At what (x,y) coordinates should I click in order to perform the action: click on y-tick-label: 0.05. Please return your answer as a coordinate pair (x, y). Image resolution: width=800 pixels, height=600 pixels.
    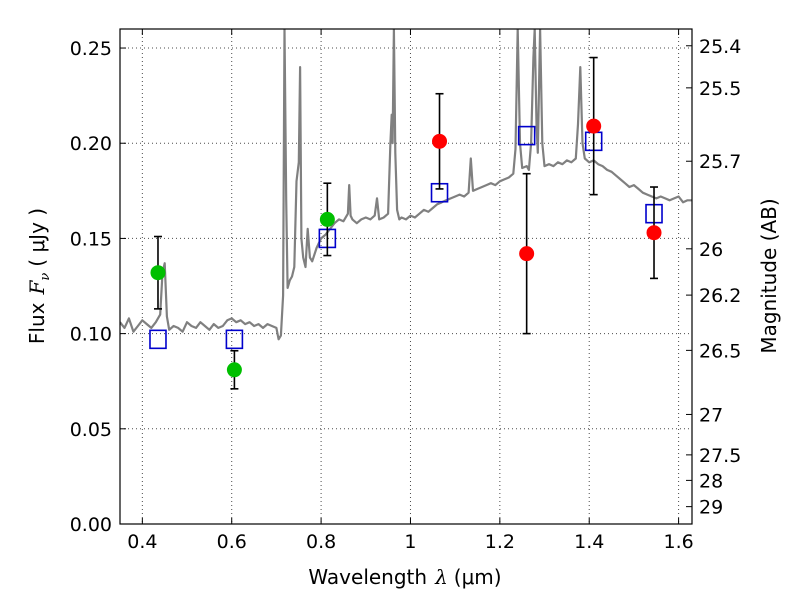
    Looking at the image, I should click on (91, 430).